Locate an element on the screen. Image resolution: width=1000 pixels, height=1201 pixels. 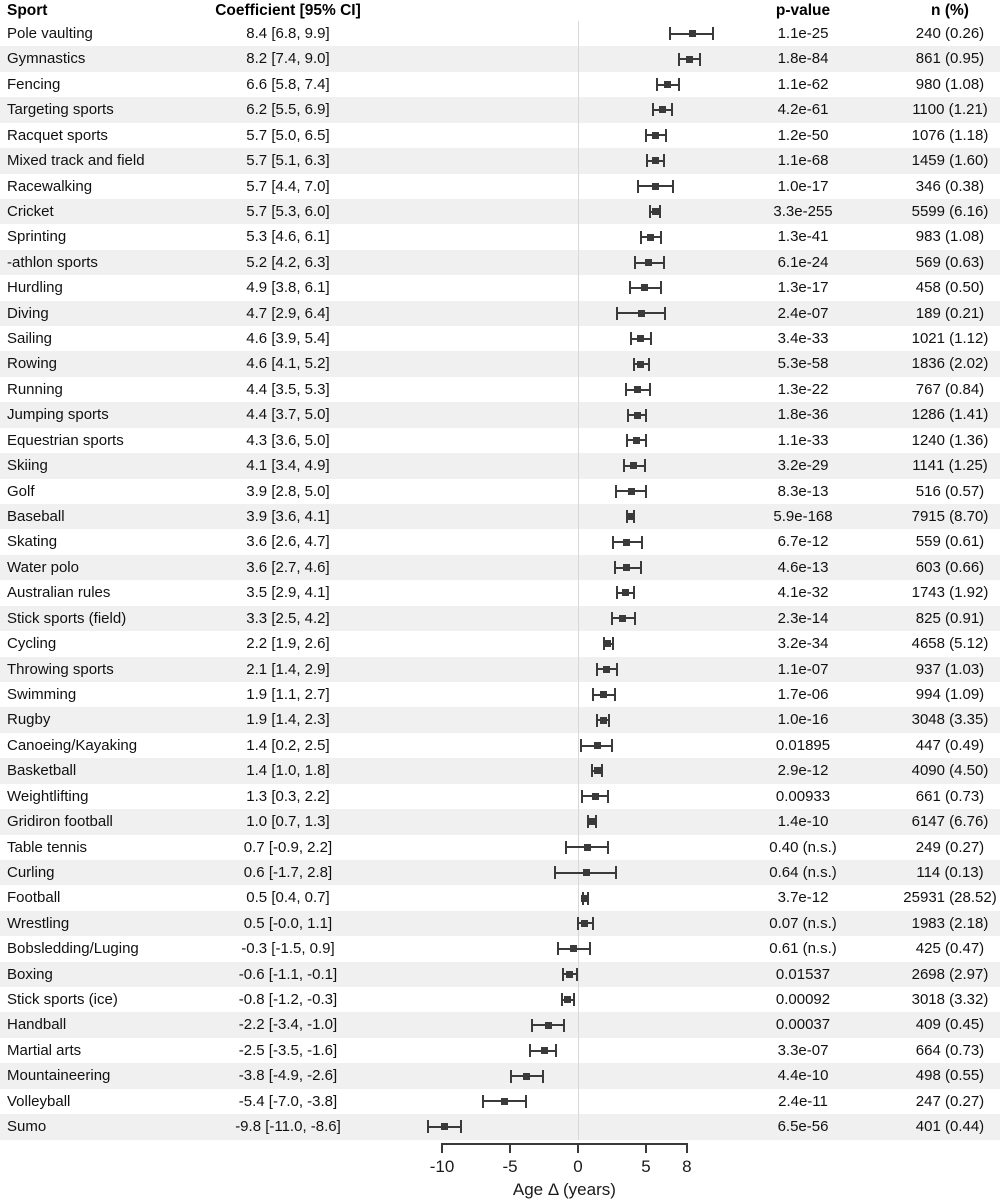
p-value: 1.8e-36 is located at coordinates (803, 415).